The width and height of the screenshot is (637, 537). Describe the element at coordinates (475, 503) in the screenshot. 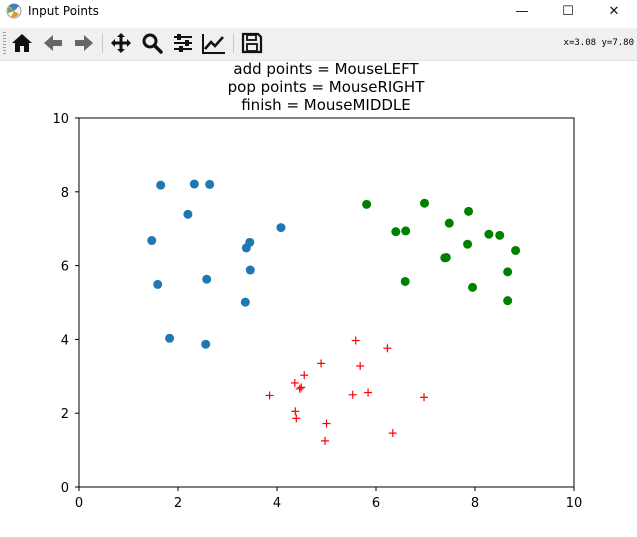

I see `x-tick-label: 8` at that location.